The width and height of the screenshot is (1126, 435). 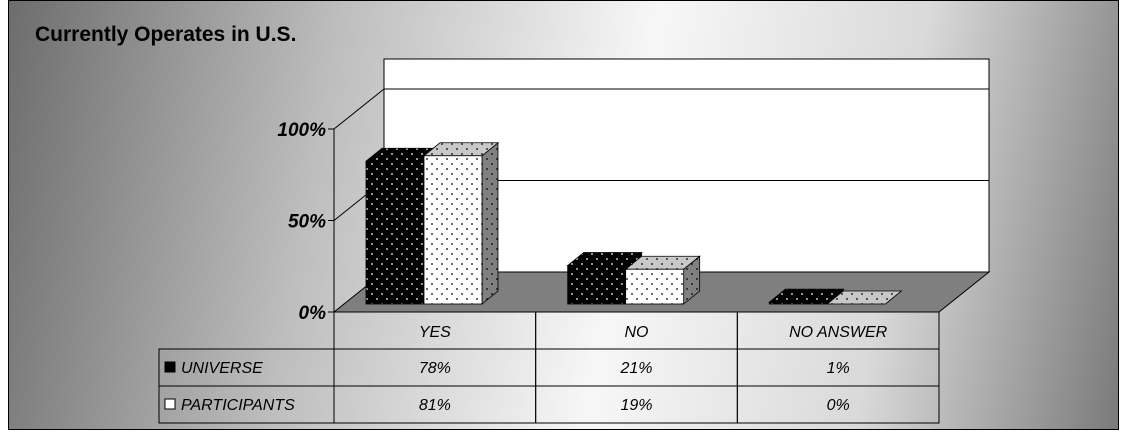 I want to click on y-axis: 0% 50% 100%, so click(x=305, y=222).